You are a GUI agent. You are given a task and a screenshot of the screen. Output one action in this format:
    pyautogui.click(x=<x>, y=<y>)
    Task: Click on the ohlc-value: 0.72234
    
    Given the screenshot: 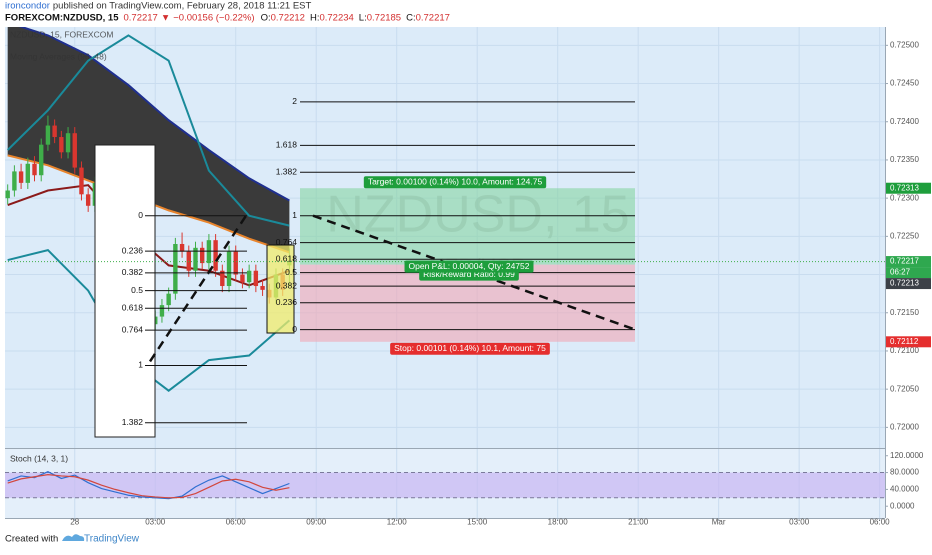 What is the action you would take?
    pyautogui.click(x=336, y=18)
    